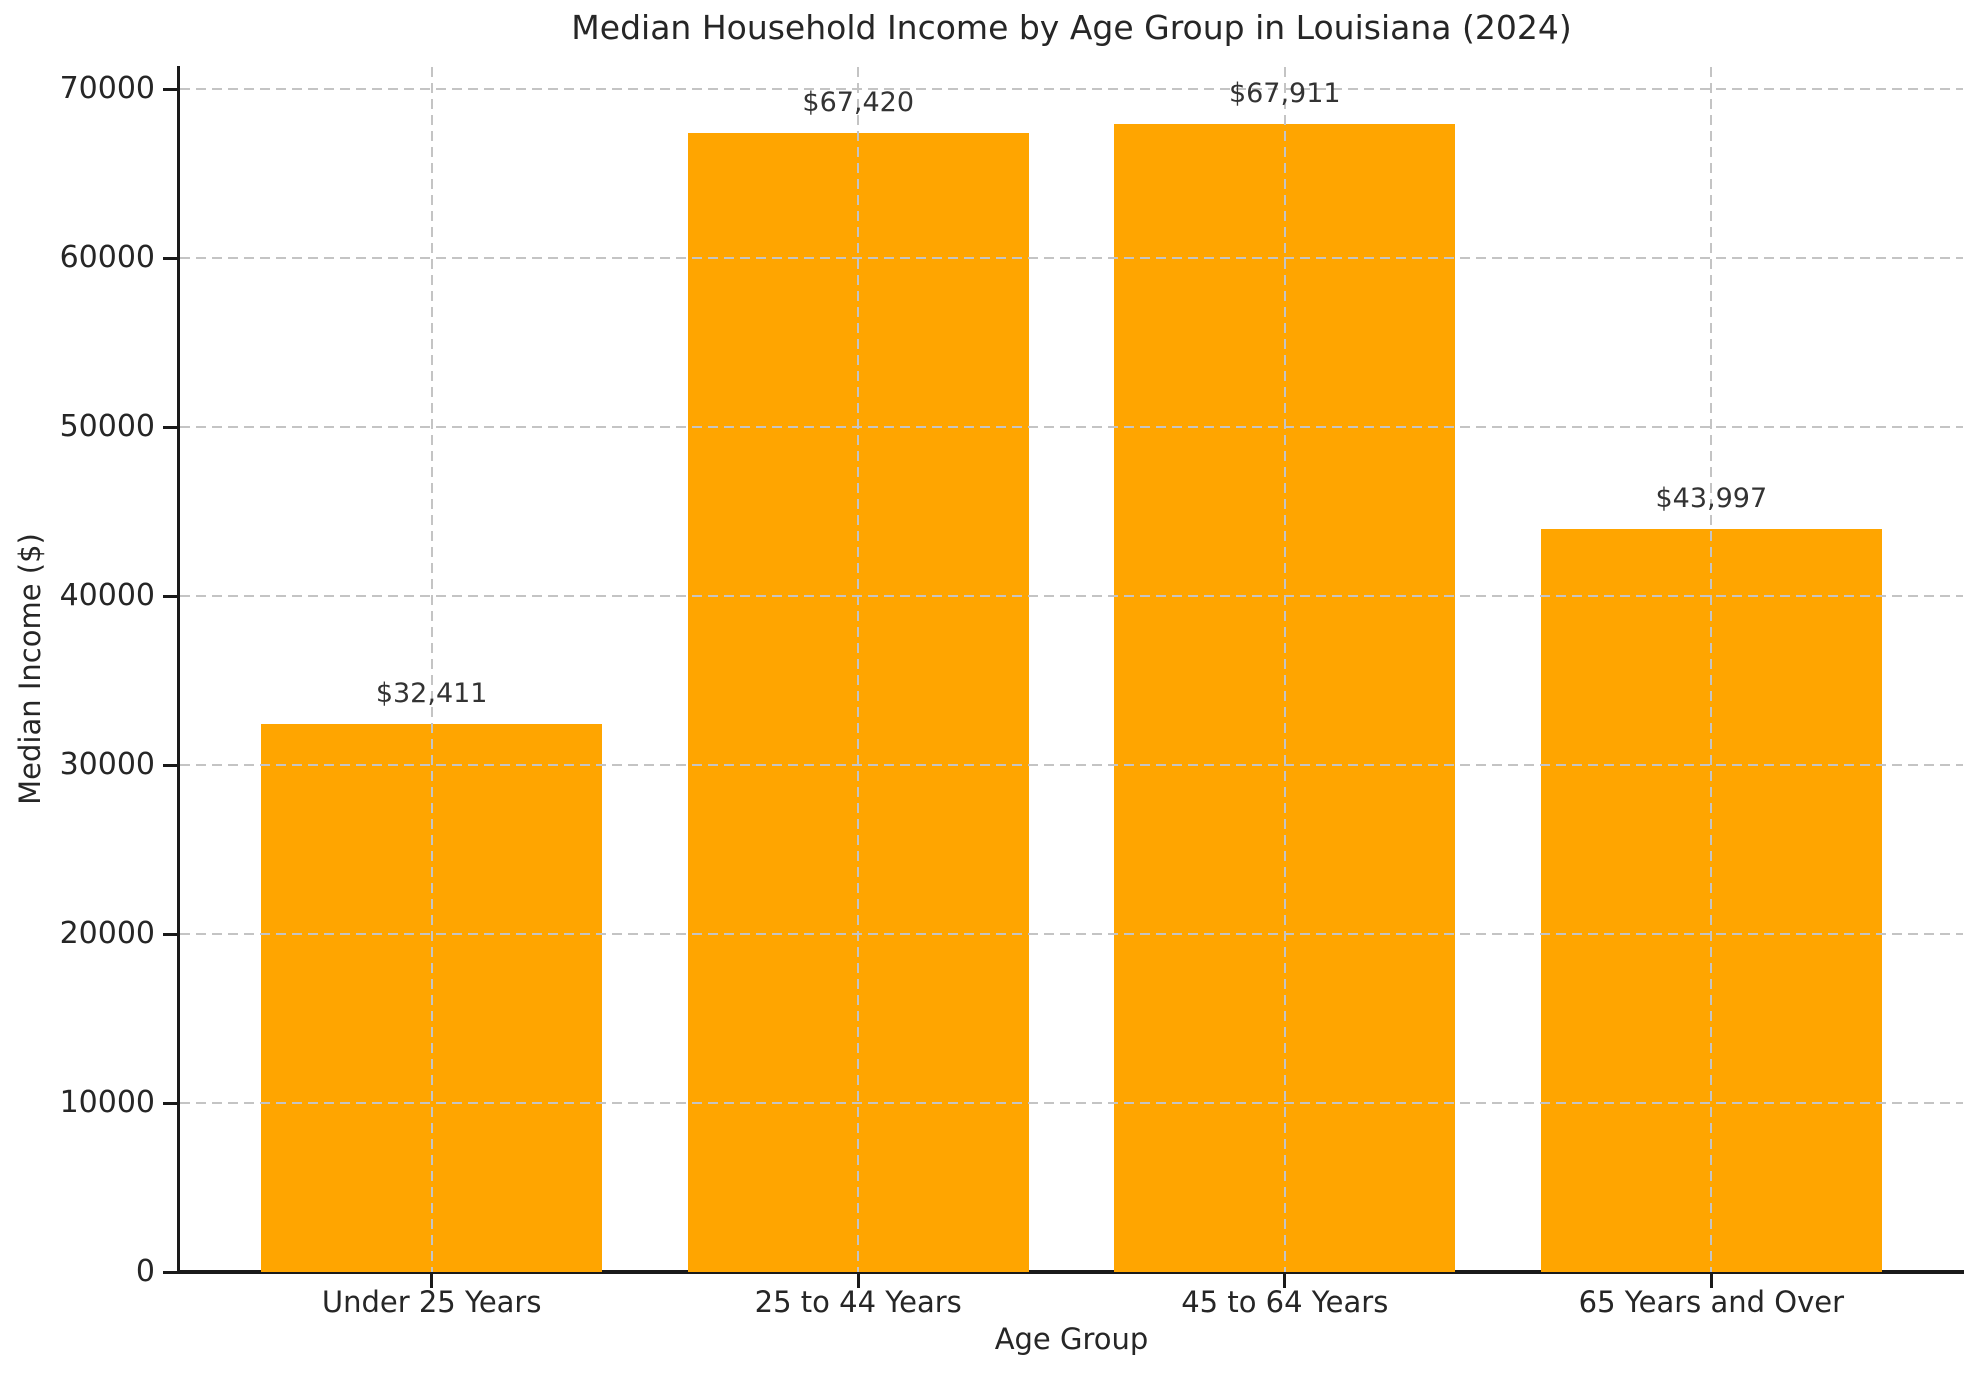 Image resolution: width=1980 pixels, height=1380 pixels. Describe the element at coordinates (107, 1102) in the screenshot. I see `y-tick-label: 10000` at that location.